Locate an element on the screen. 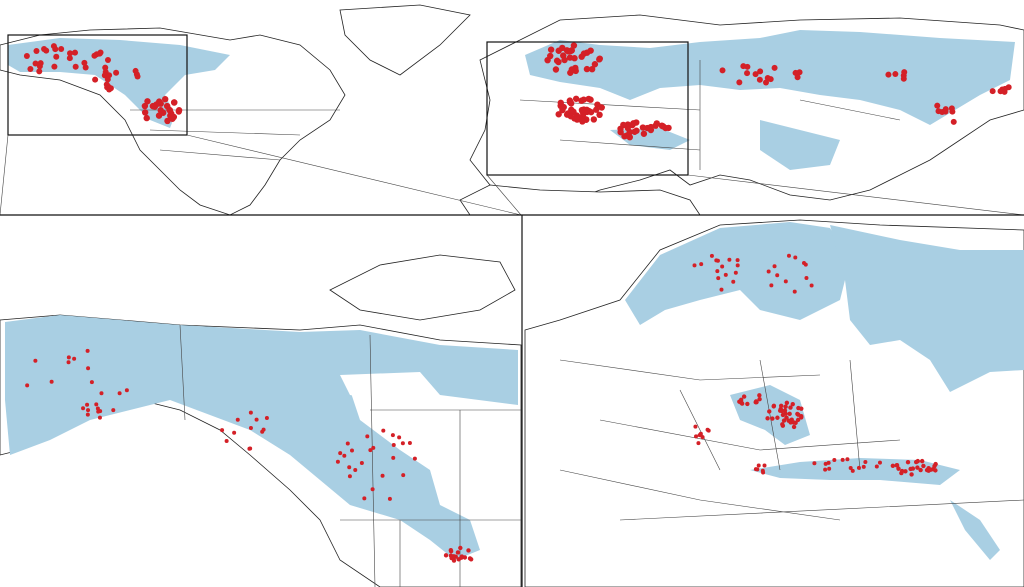  range-north-america is located at coordinates (119, 83).